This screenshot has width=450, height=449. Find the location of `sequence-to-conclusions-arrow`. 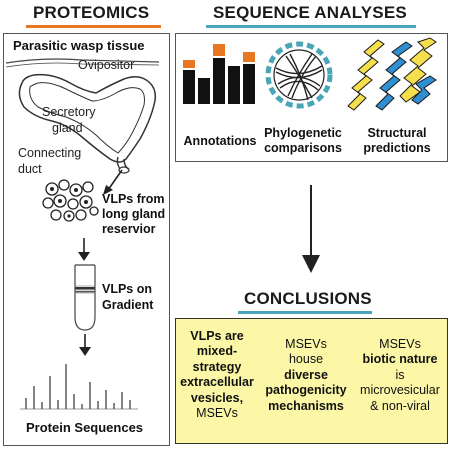

sequence-to-conclusions-arrow is located at coordinates (311, 229).